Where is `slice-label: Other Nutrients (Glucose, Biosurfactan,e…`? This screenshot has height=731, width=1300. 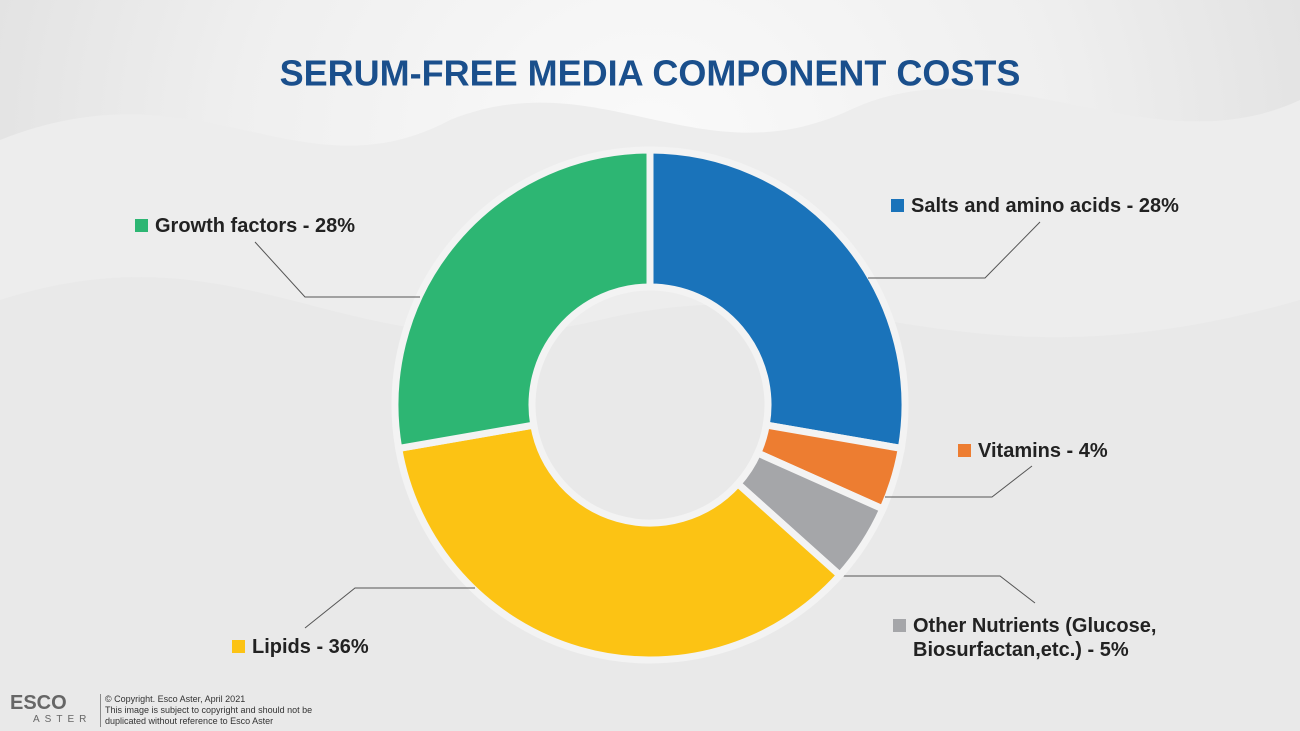
slice-label: Other Nutrients (Glucose, Biosurfactan,e… is located at coordinates (1035, 638).